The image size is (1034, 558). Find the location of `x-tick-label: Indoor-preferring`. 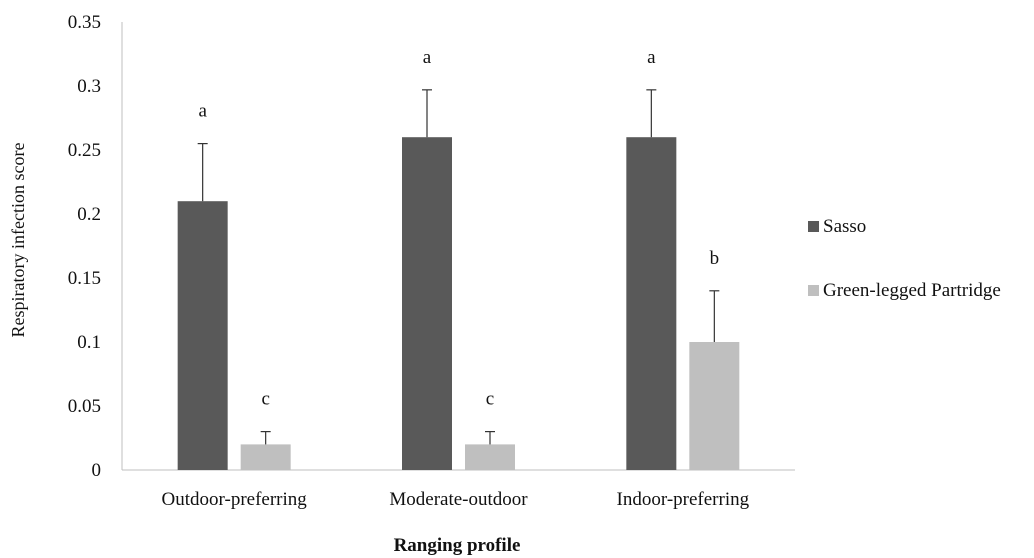

x-tick-label: Indoor-preferring is located at coordinates (683, 499).